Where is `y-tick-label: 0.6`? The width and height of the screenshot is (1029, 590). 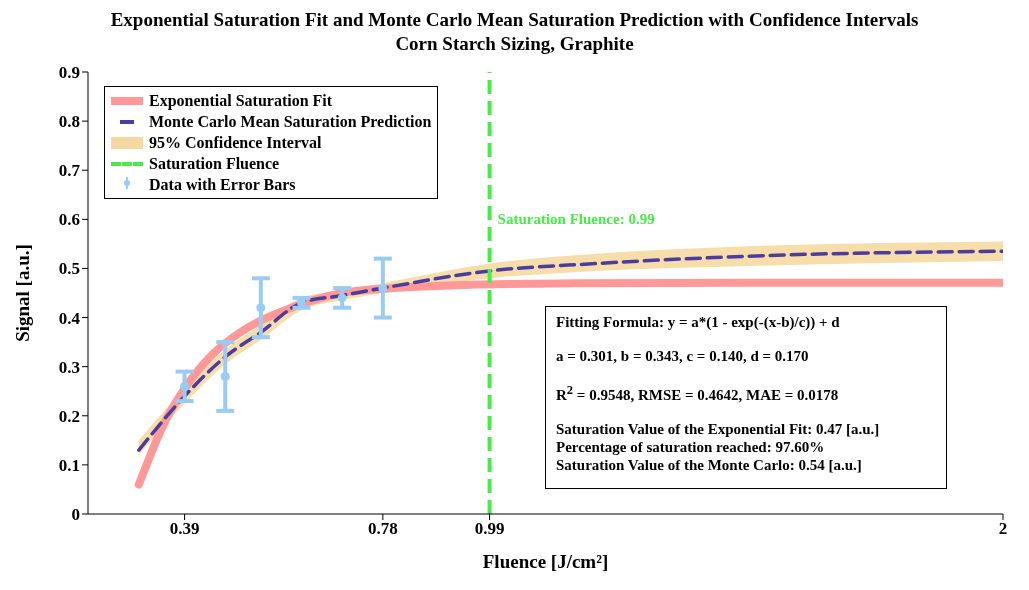
y-tick-label: 0.6 is located at coordinates (69, 220).